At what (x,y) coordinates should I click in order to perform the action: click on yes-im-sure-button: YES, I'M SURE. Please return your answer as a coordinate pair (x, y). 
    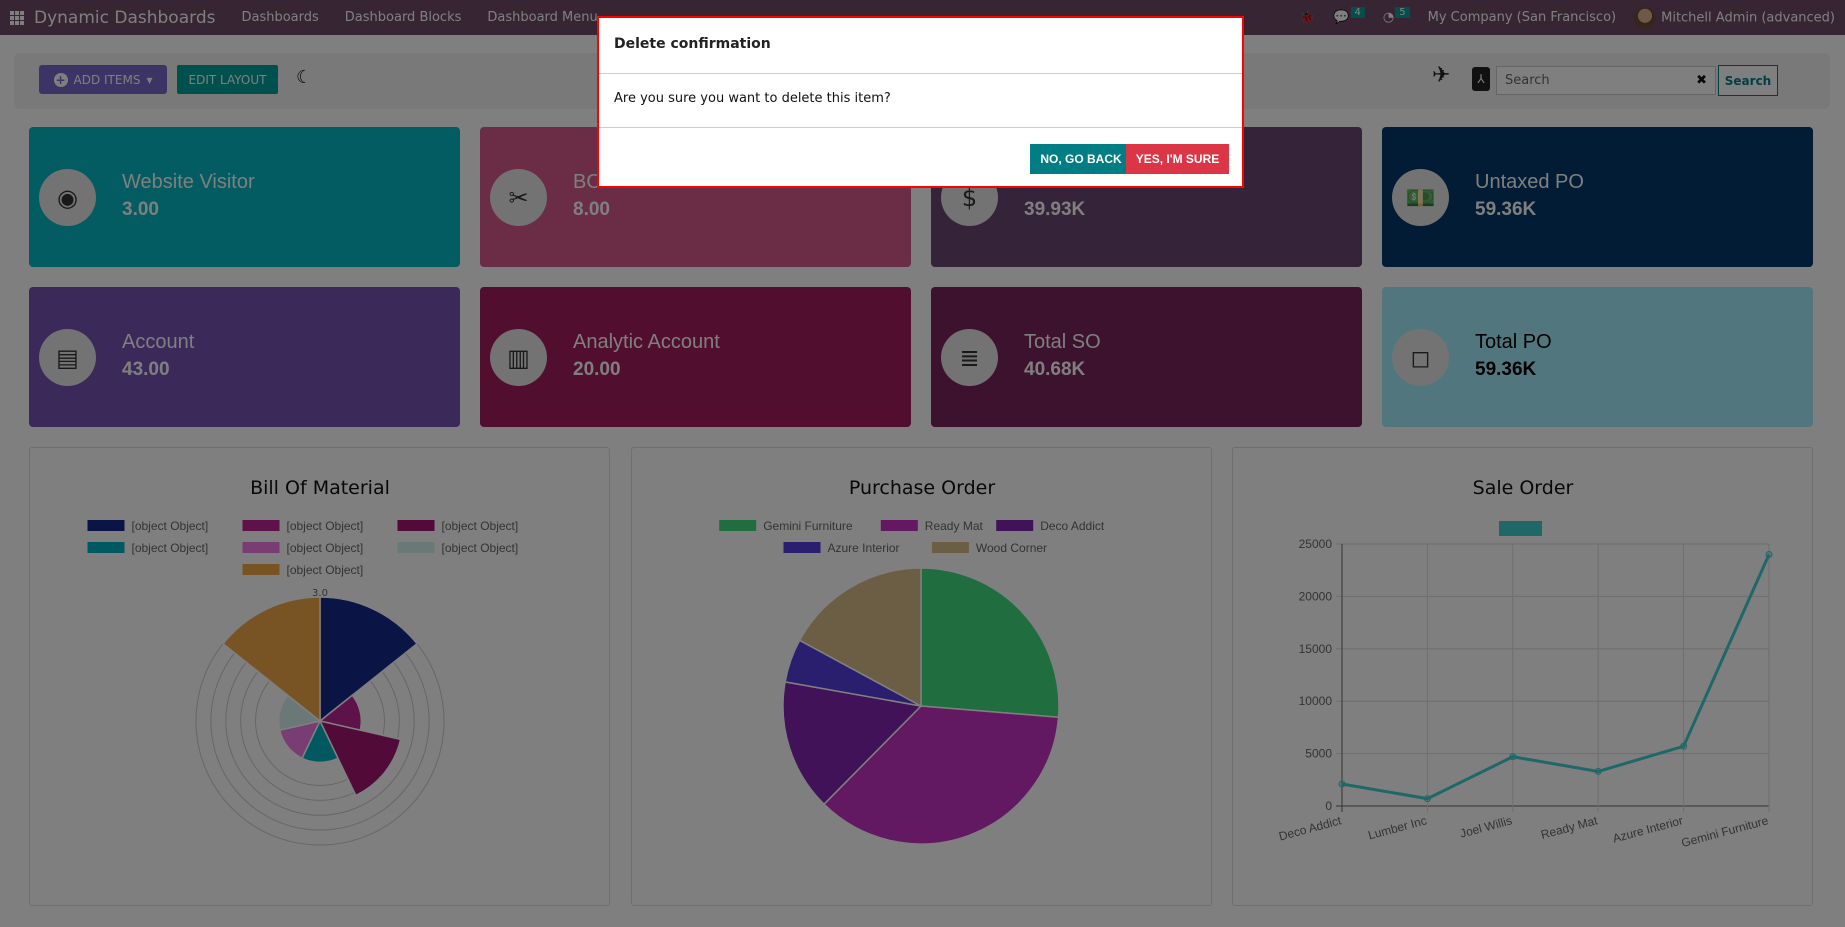
    Looking at the image, I should click on (1177, 159).